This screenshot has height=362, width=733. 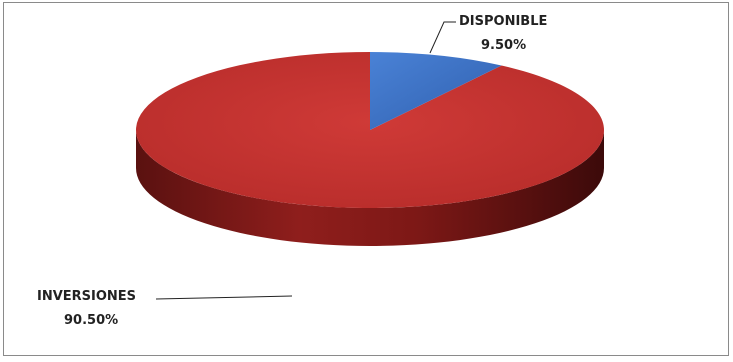 What do you see at coordinates (503, 21) in the screenshot?
I see `label-disponible-name: DISPONIBLE` at bounding box center [503, 21].